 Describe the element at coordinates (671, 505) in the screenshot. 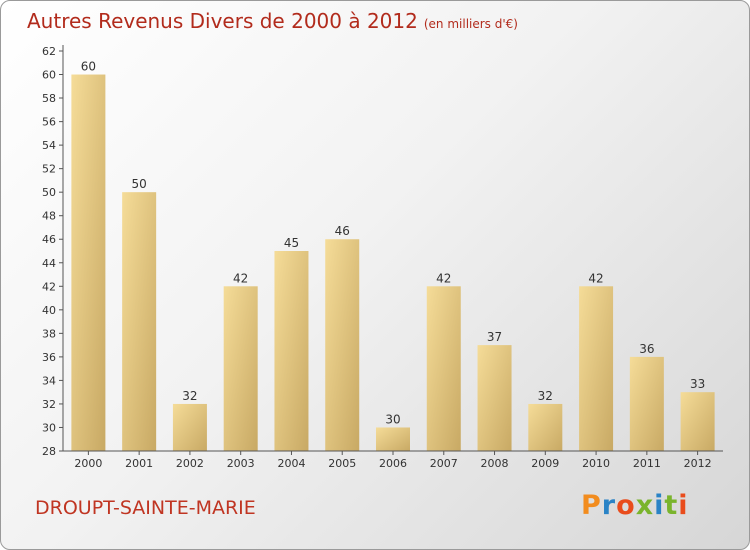

I see `logo-letter: t` at that location.